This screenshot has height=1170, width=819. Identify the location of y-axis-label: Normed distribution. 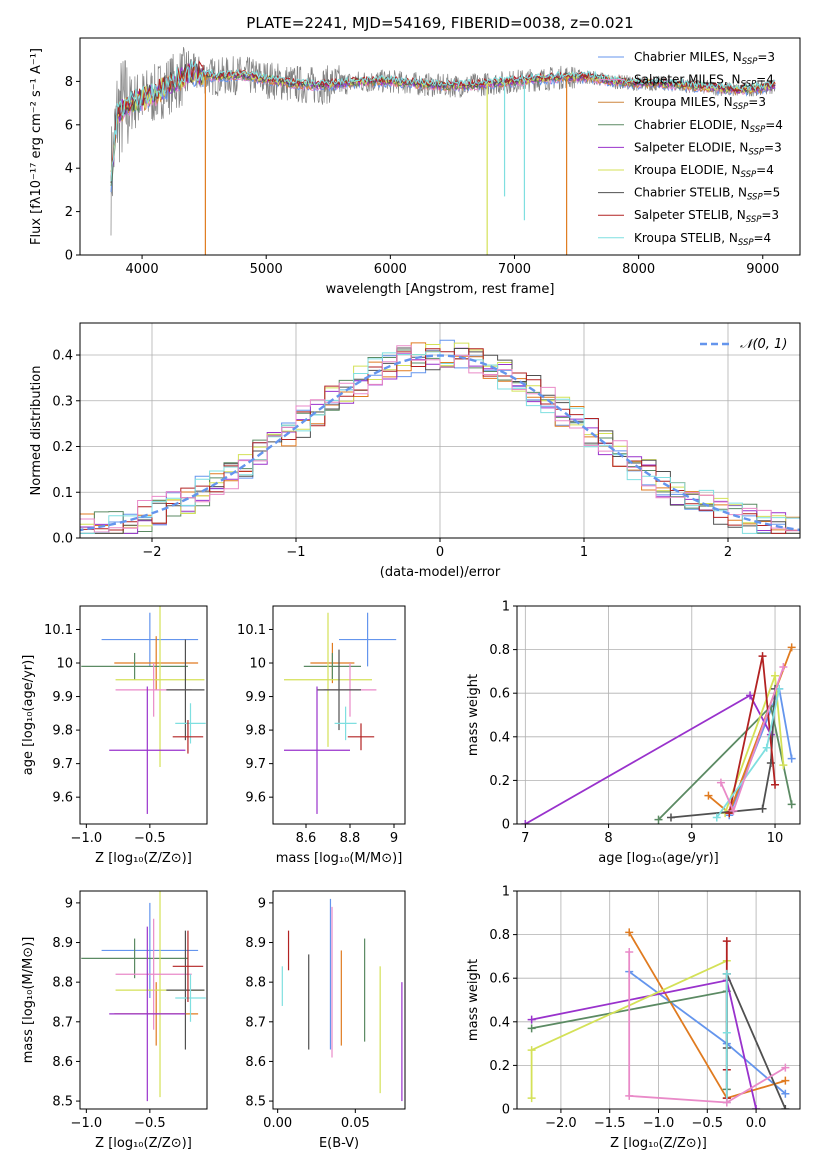
(36, 431).